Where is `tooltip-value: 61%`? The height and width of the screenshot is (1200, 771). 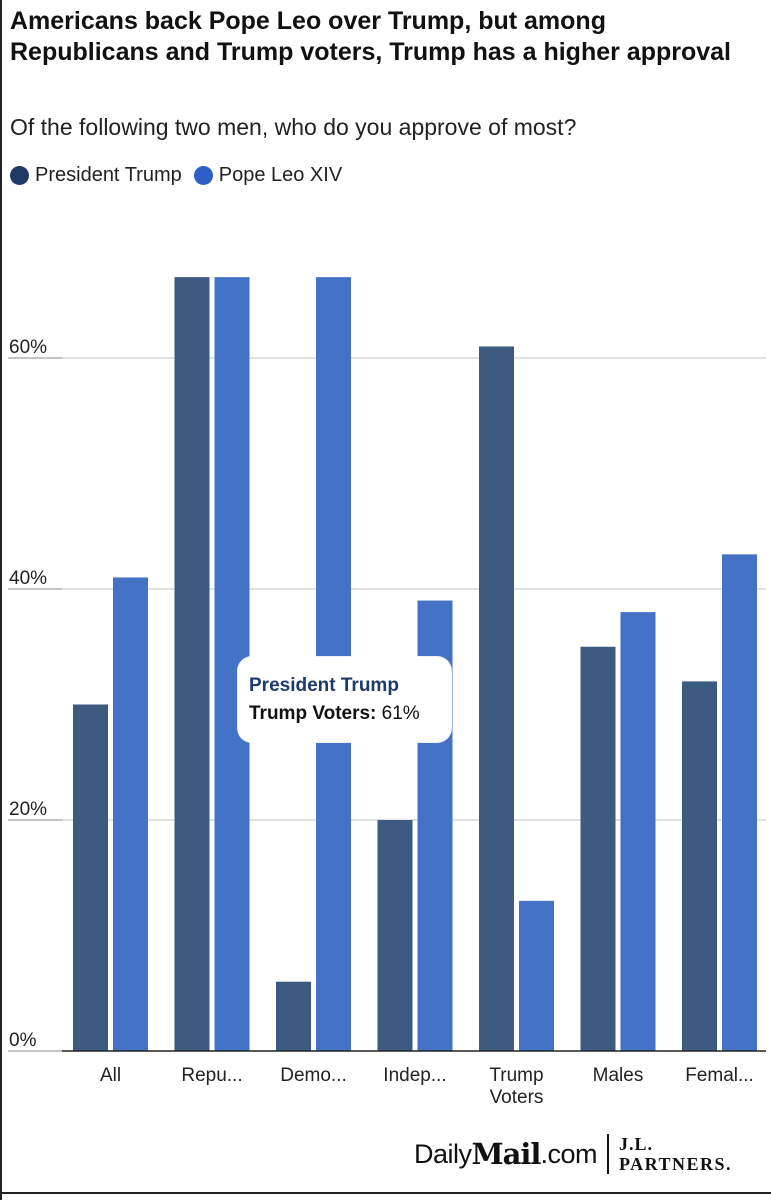
tooltip-value: 61% is located at coordinates (400, 713).